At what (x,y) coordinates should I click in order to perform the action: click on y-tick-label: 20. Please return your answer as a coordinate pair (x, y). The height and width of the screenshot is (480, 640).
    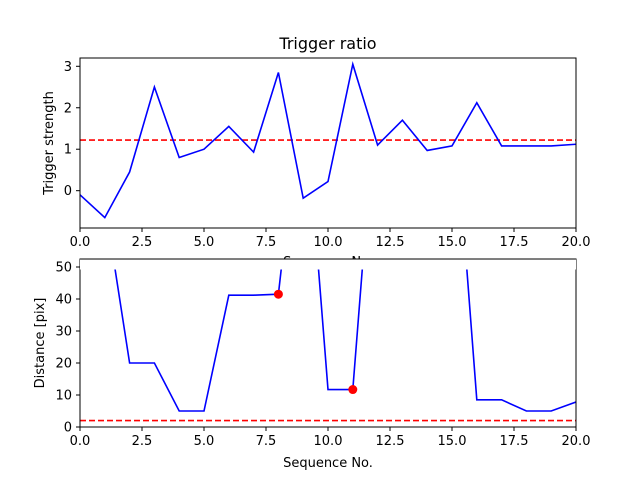
    Looking at the image, I should click on (63, 364).